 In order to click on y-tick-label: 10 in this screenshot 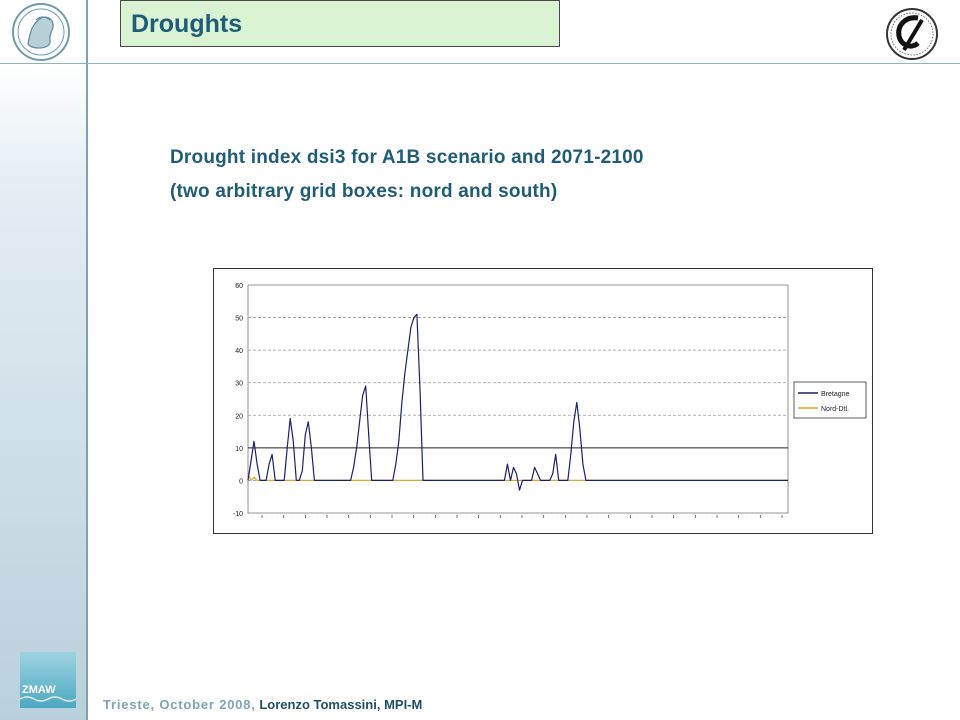, I will do `click(239, 449)`.